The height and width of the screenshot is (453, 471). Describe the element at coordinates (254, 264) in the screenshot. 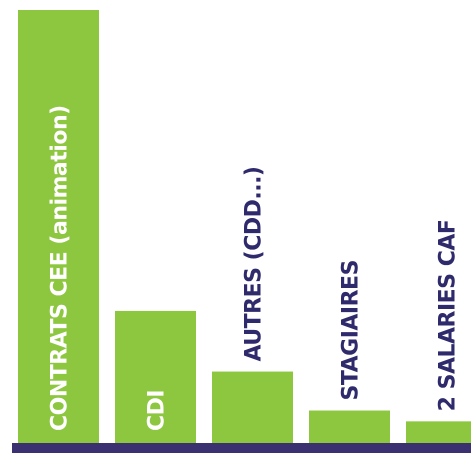

I see `bar-label-3: AUTRES (CDD...)` at that location.